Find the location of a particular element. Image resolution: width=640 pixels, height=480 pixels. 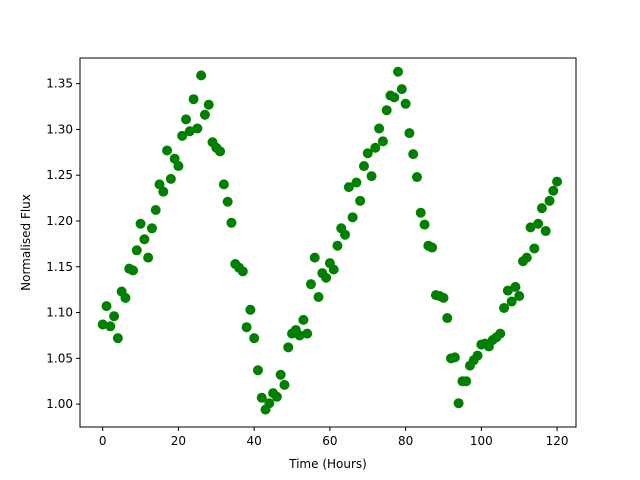

x-tick-label: 60 is located at coordinates (329, 441).